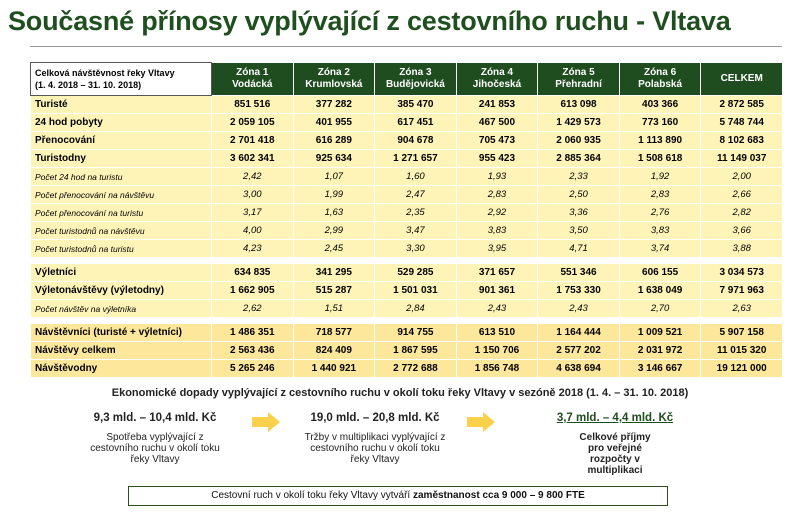 This screenshot has width=800, height=513. What do you see at coordinates (334, 176) in the screenshot?
I see `cell: 1,07` at bounding box center [334, 176].